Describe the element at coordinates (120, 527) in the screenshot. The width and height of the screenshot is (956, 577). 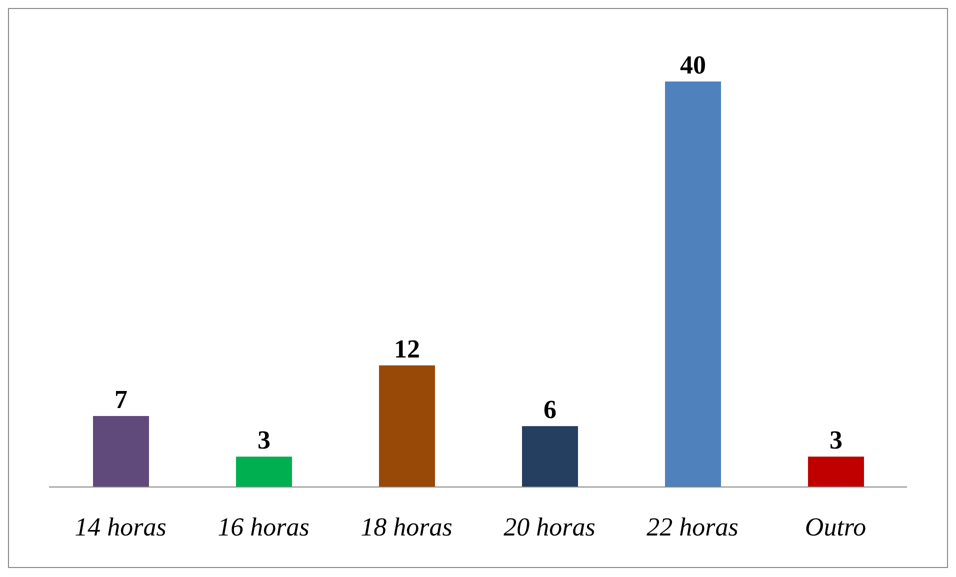
I see `x-tick-label: 14 horas` at that location.